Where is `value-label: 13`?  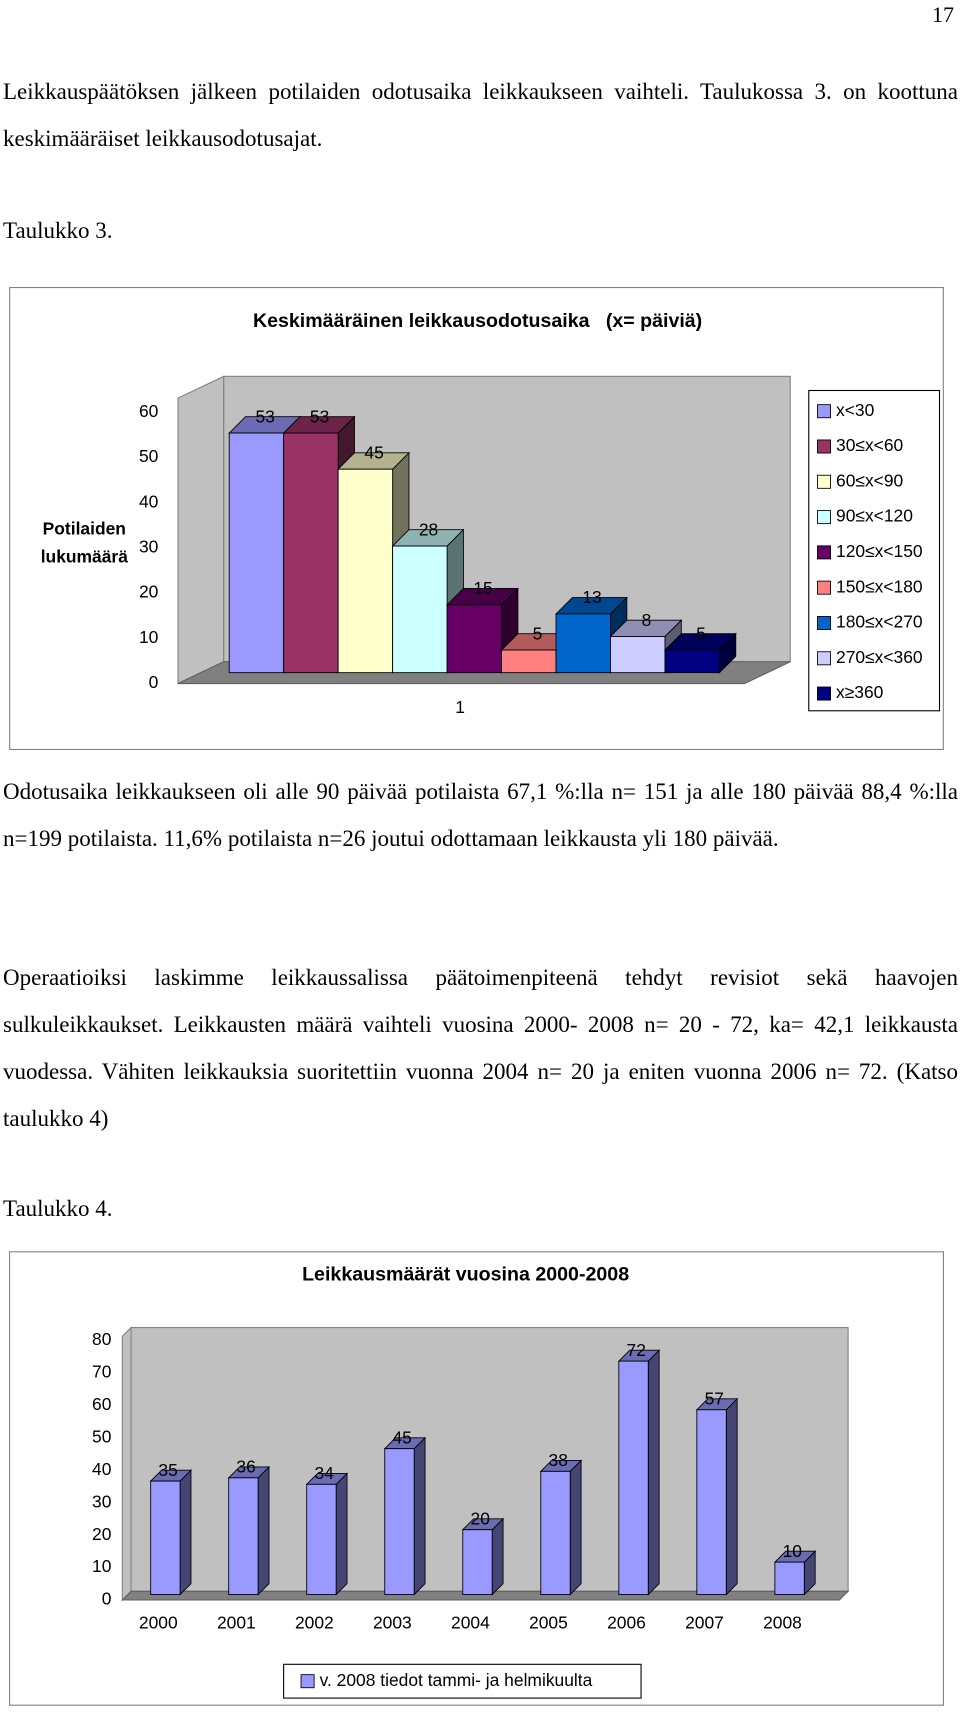 value-label: 13 is located at coordinates (591, 597).